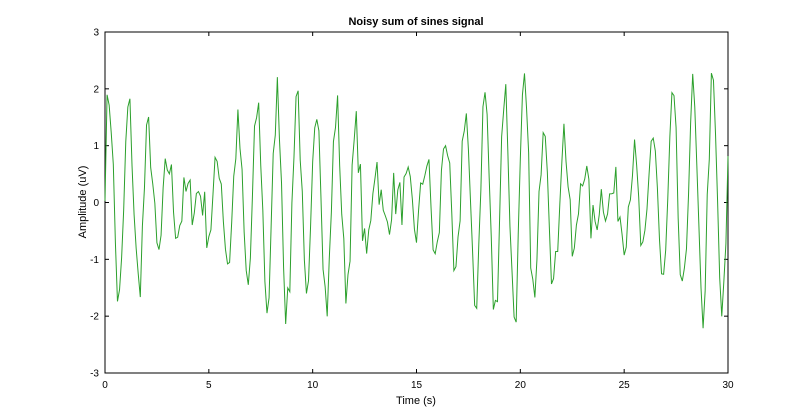 This screenshot has height=420, width=805. I want to click on x-tick-label: 25, so click(625, 385).